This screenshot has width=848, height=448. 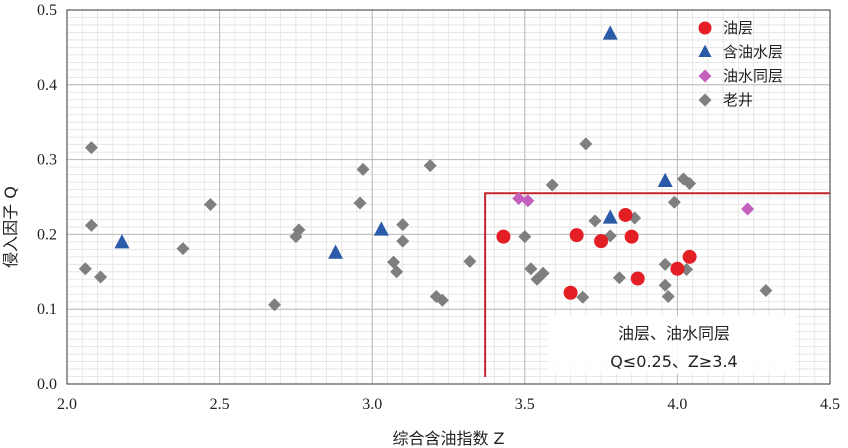 I want to click on annotation-line-1: 油层、油水同层, so click(x=674, y=333).